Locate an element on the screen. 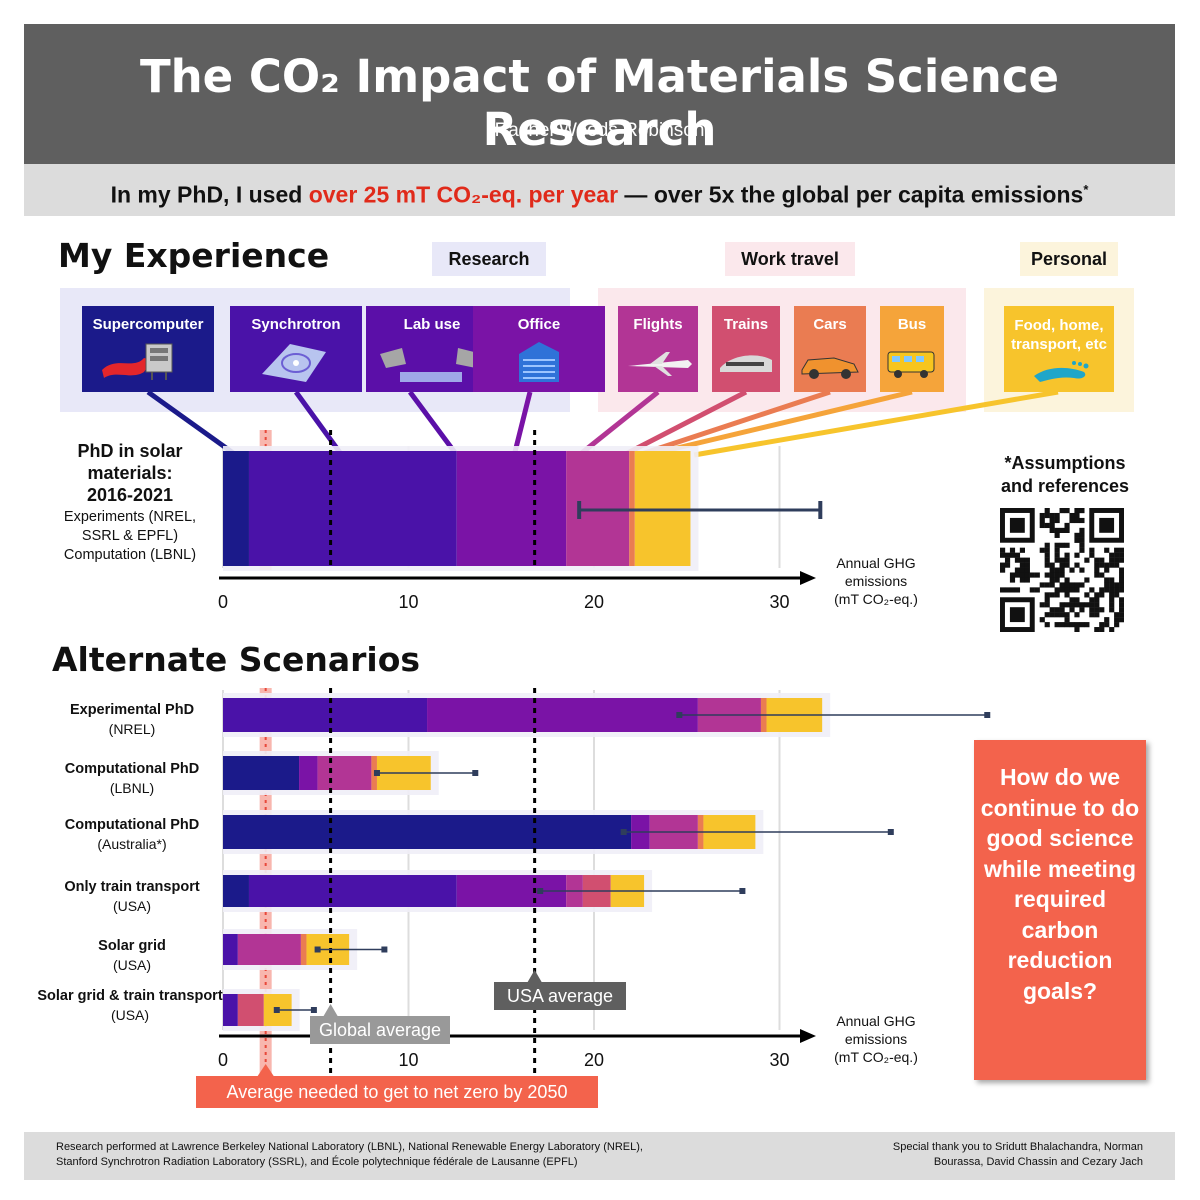  axis-label-bottom-line-3: (mT CO₂-eq.) is located at coordinates (876, 1057).